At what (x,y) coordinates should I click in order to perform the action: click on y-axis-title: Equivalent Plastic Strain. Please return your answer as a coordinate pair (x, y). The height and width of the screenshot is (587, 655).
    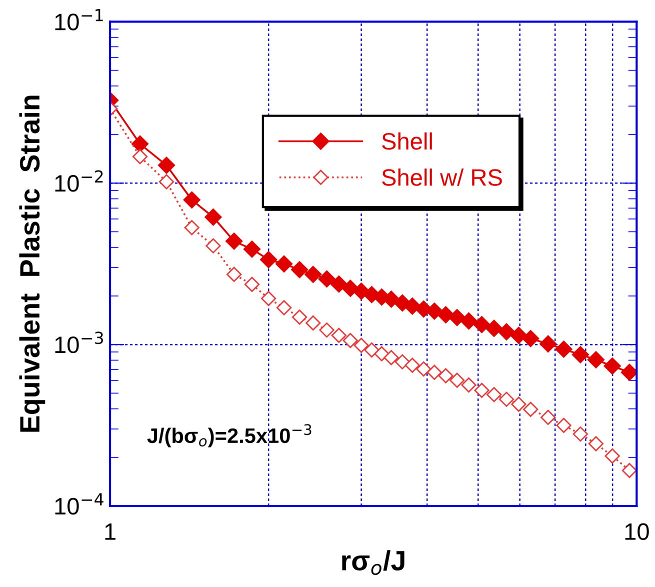
    Looking at the image, I should click on (32, 264).